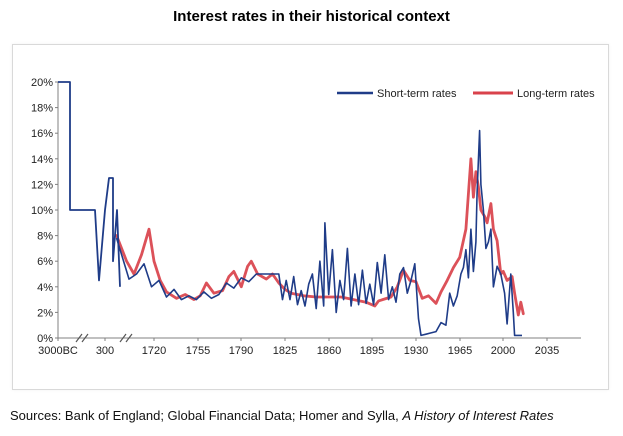  What do you see at coordinates (58, 351) in the screenshot?
I see `x-tick-label: 3000BC` at bounding box center [58, 351].